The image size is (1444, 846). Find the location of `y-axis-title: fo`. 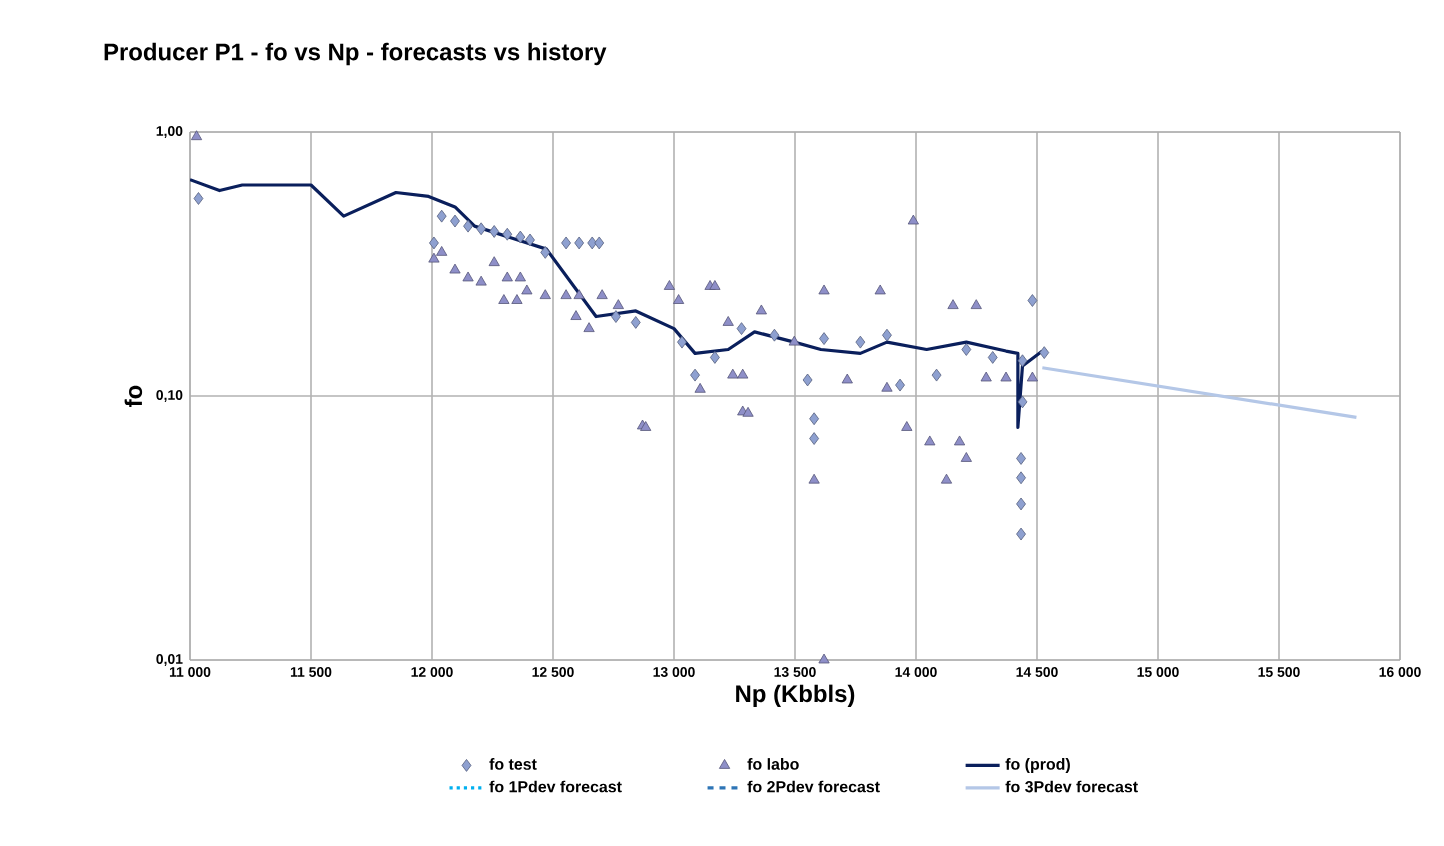

y-axis-title: fo is located at coordinates (133, 396).